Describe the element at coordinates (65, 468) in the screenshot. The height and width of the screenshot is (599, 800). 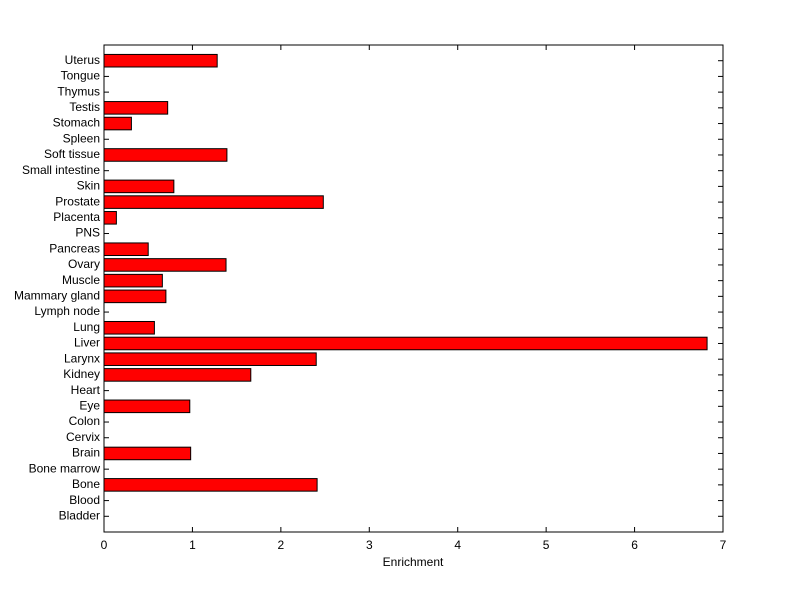
I see `y-tick-label: Bone marrow` at that location.